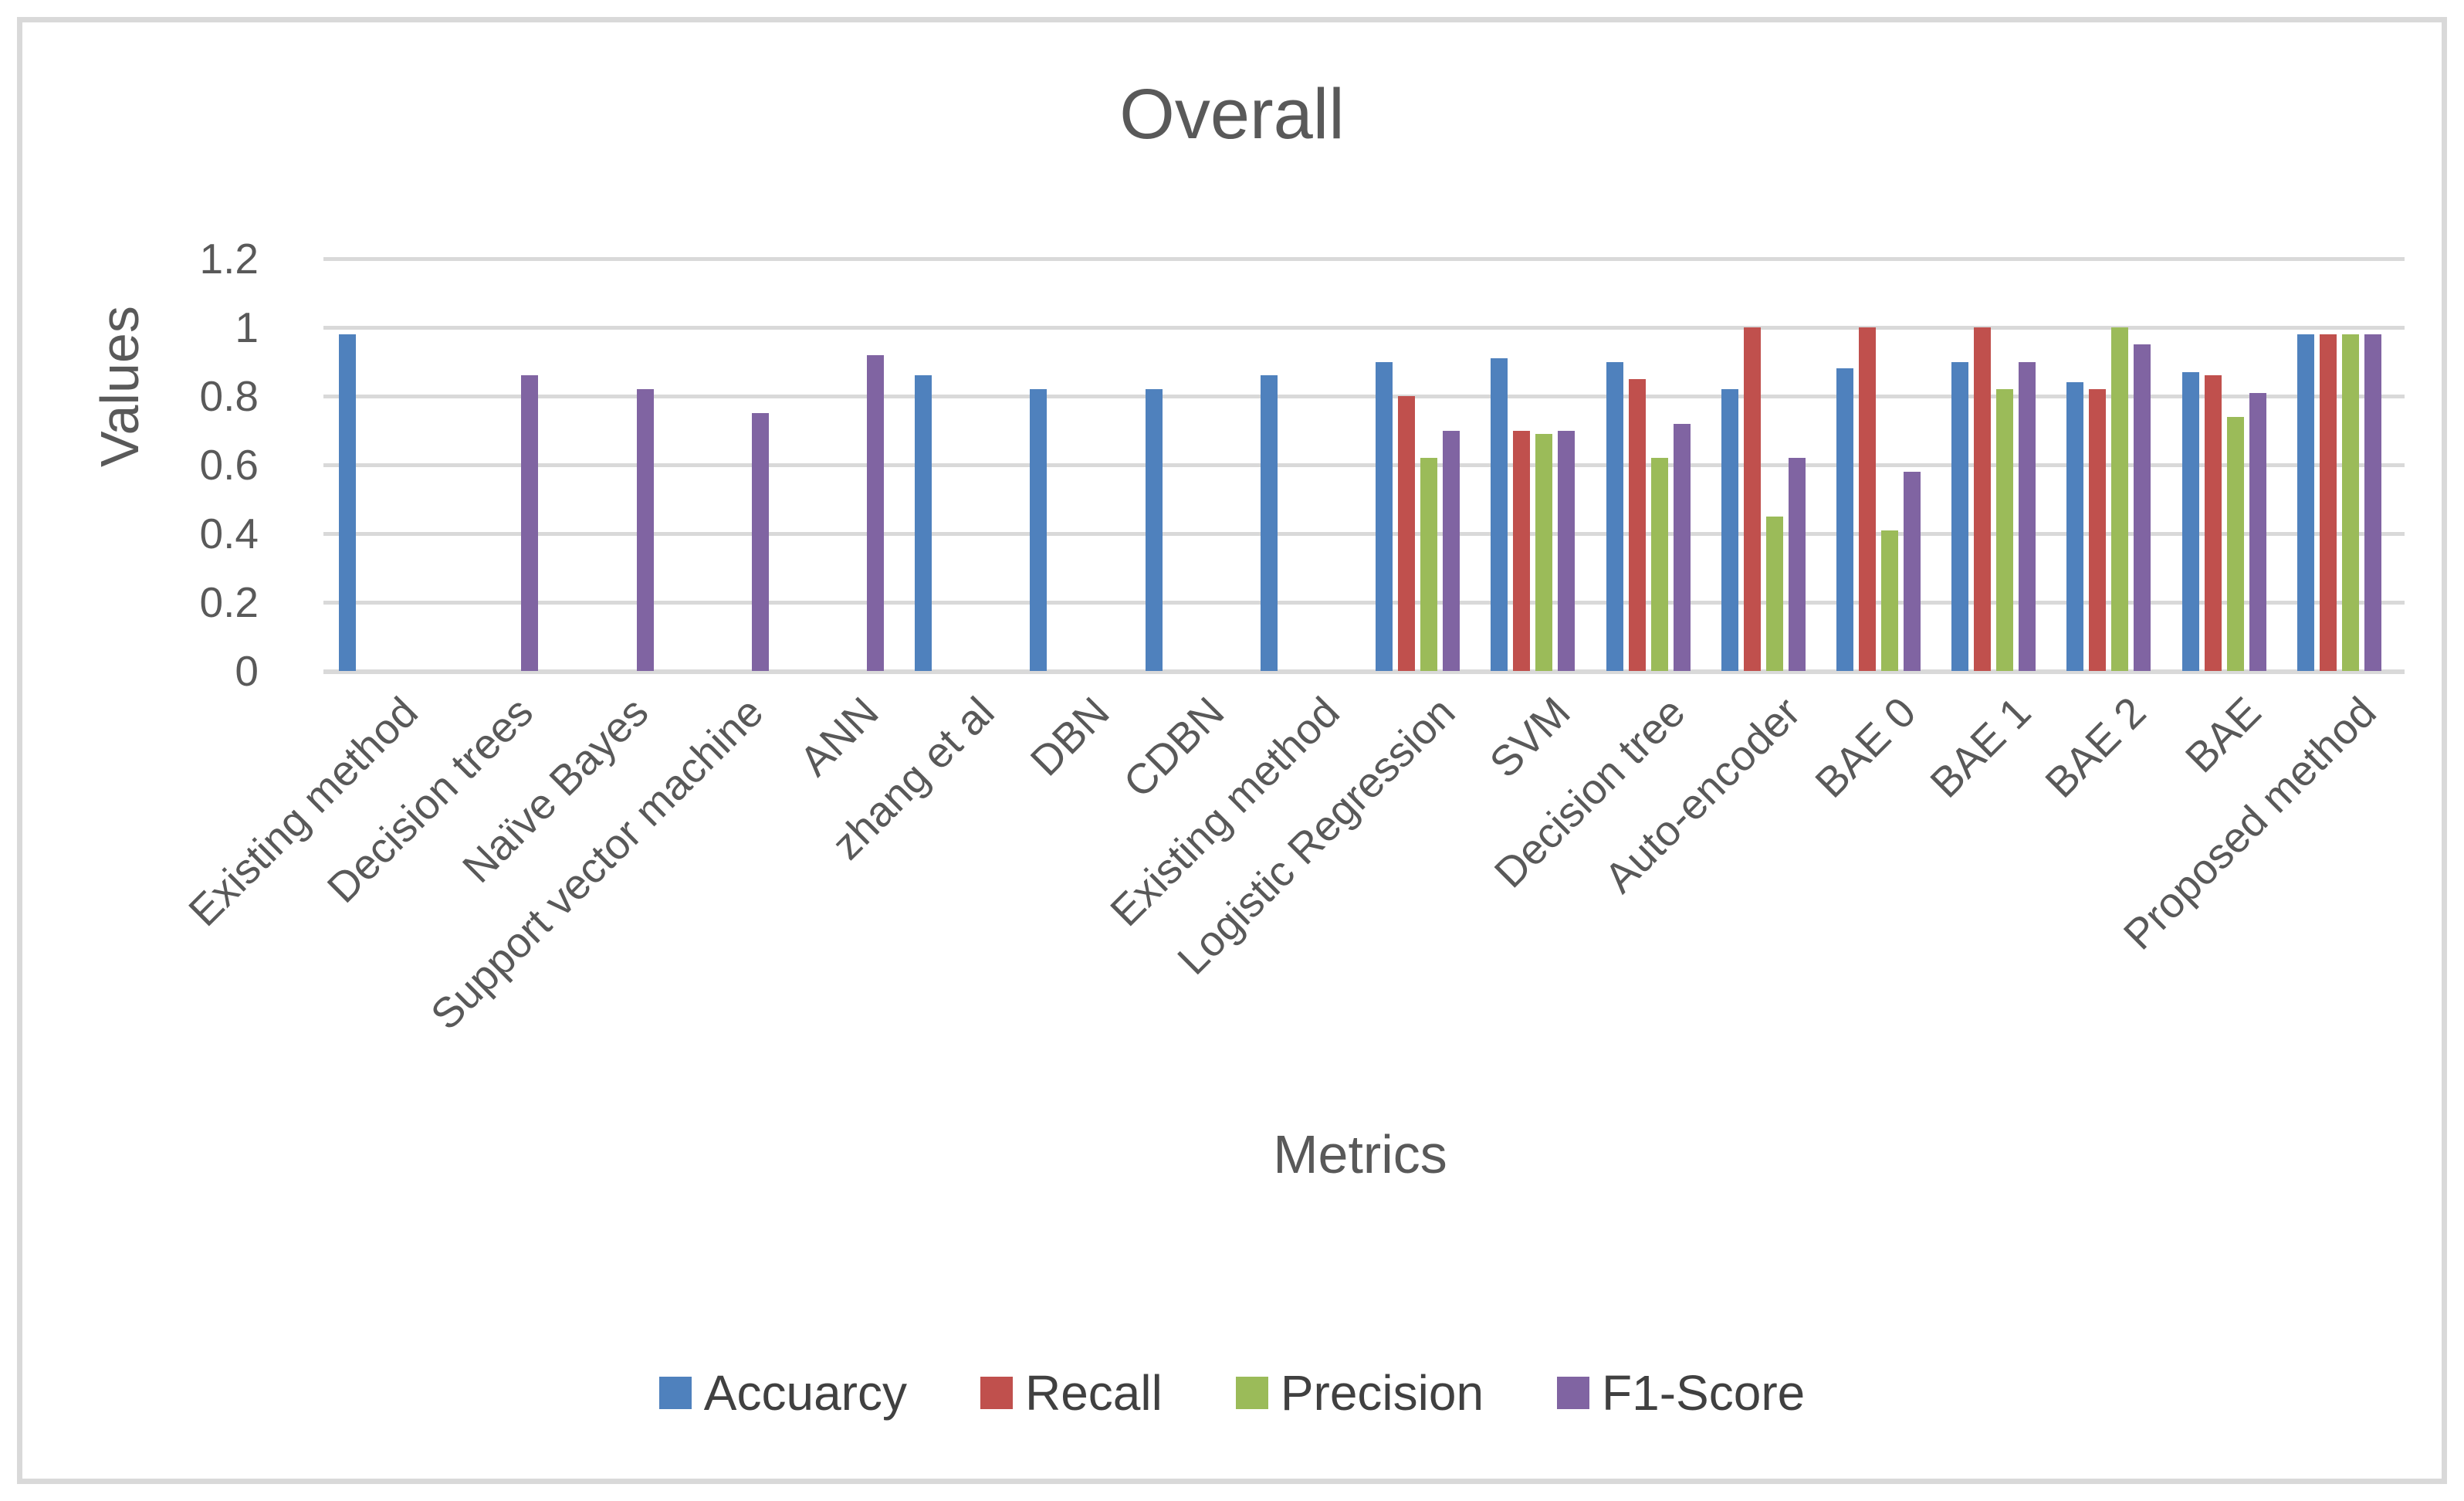  What do you see at coordinates (120, 387) in the screenshot?
I see `y-axis-title: Values` at bounding box center [120, 387].